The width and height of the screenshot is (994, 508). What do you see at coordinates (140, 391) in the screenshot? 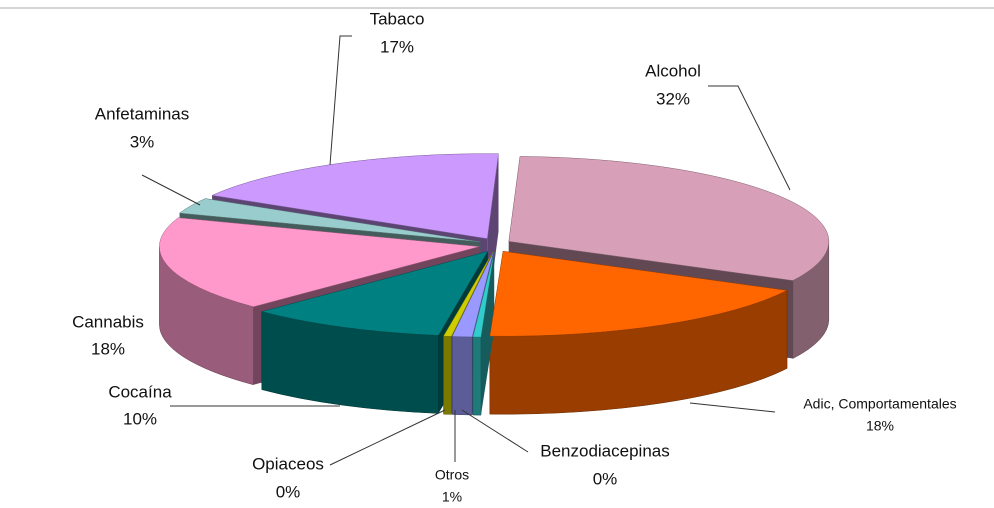
I see `category-label: Cocaína` at bounding box center [140, 391].